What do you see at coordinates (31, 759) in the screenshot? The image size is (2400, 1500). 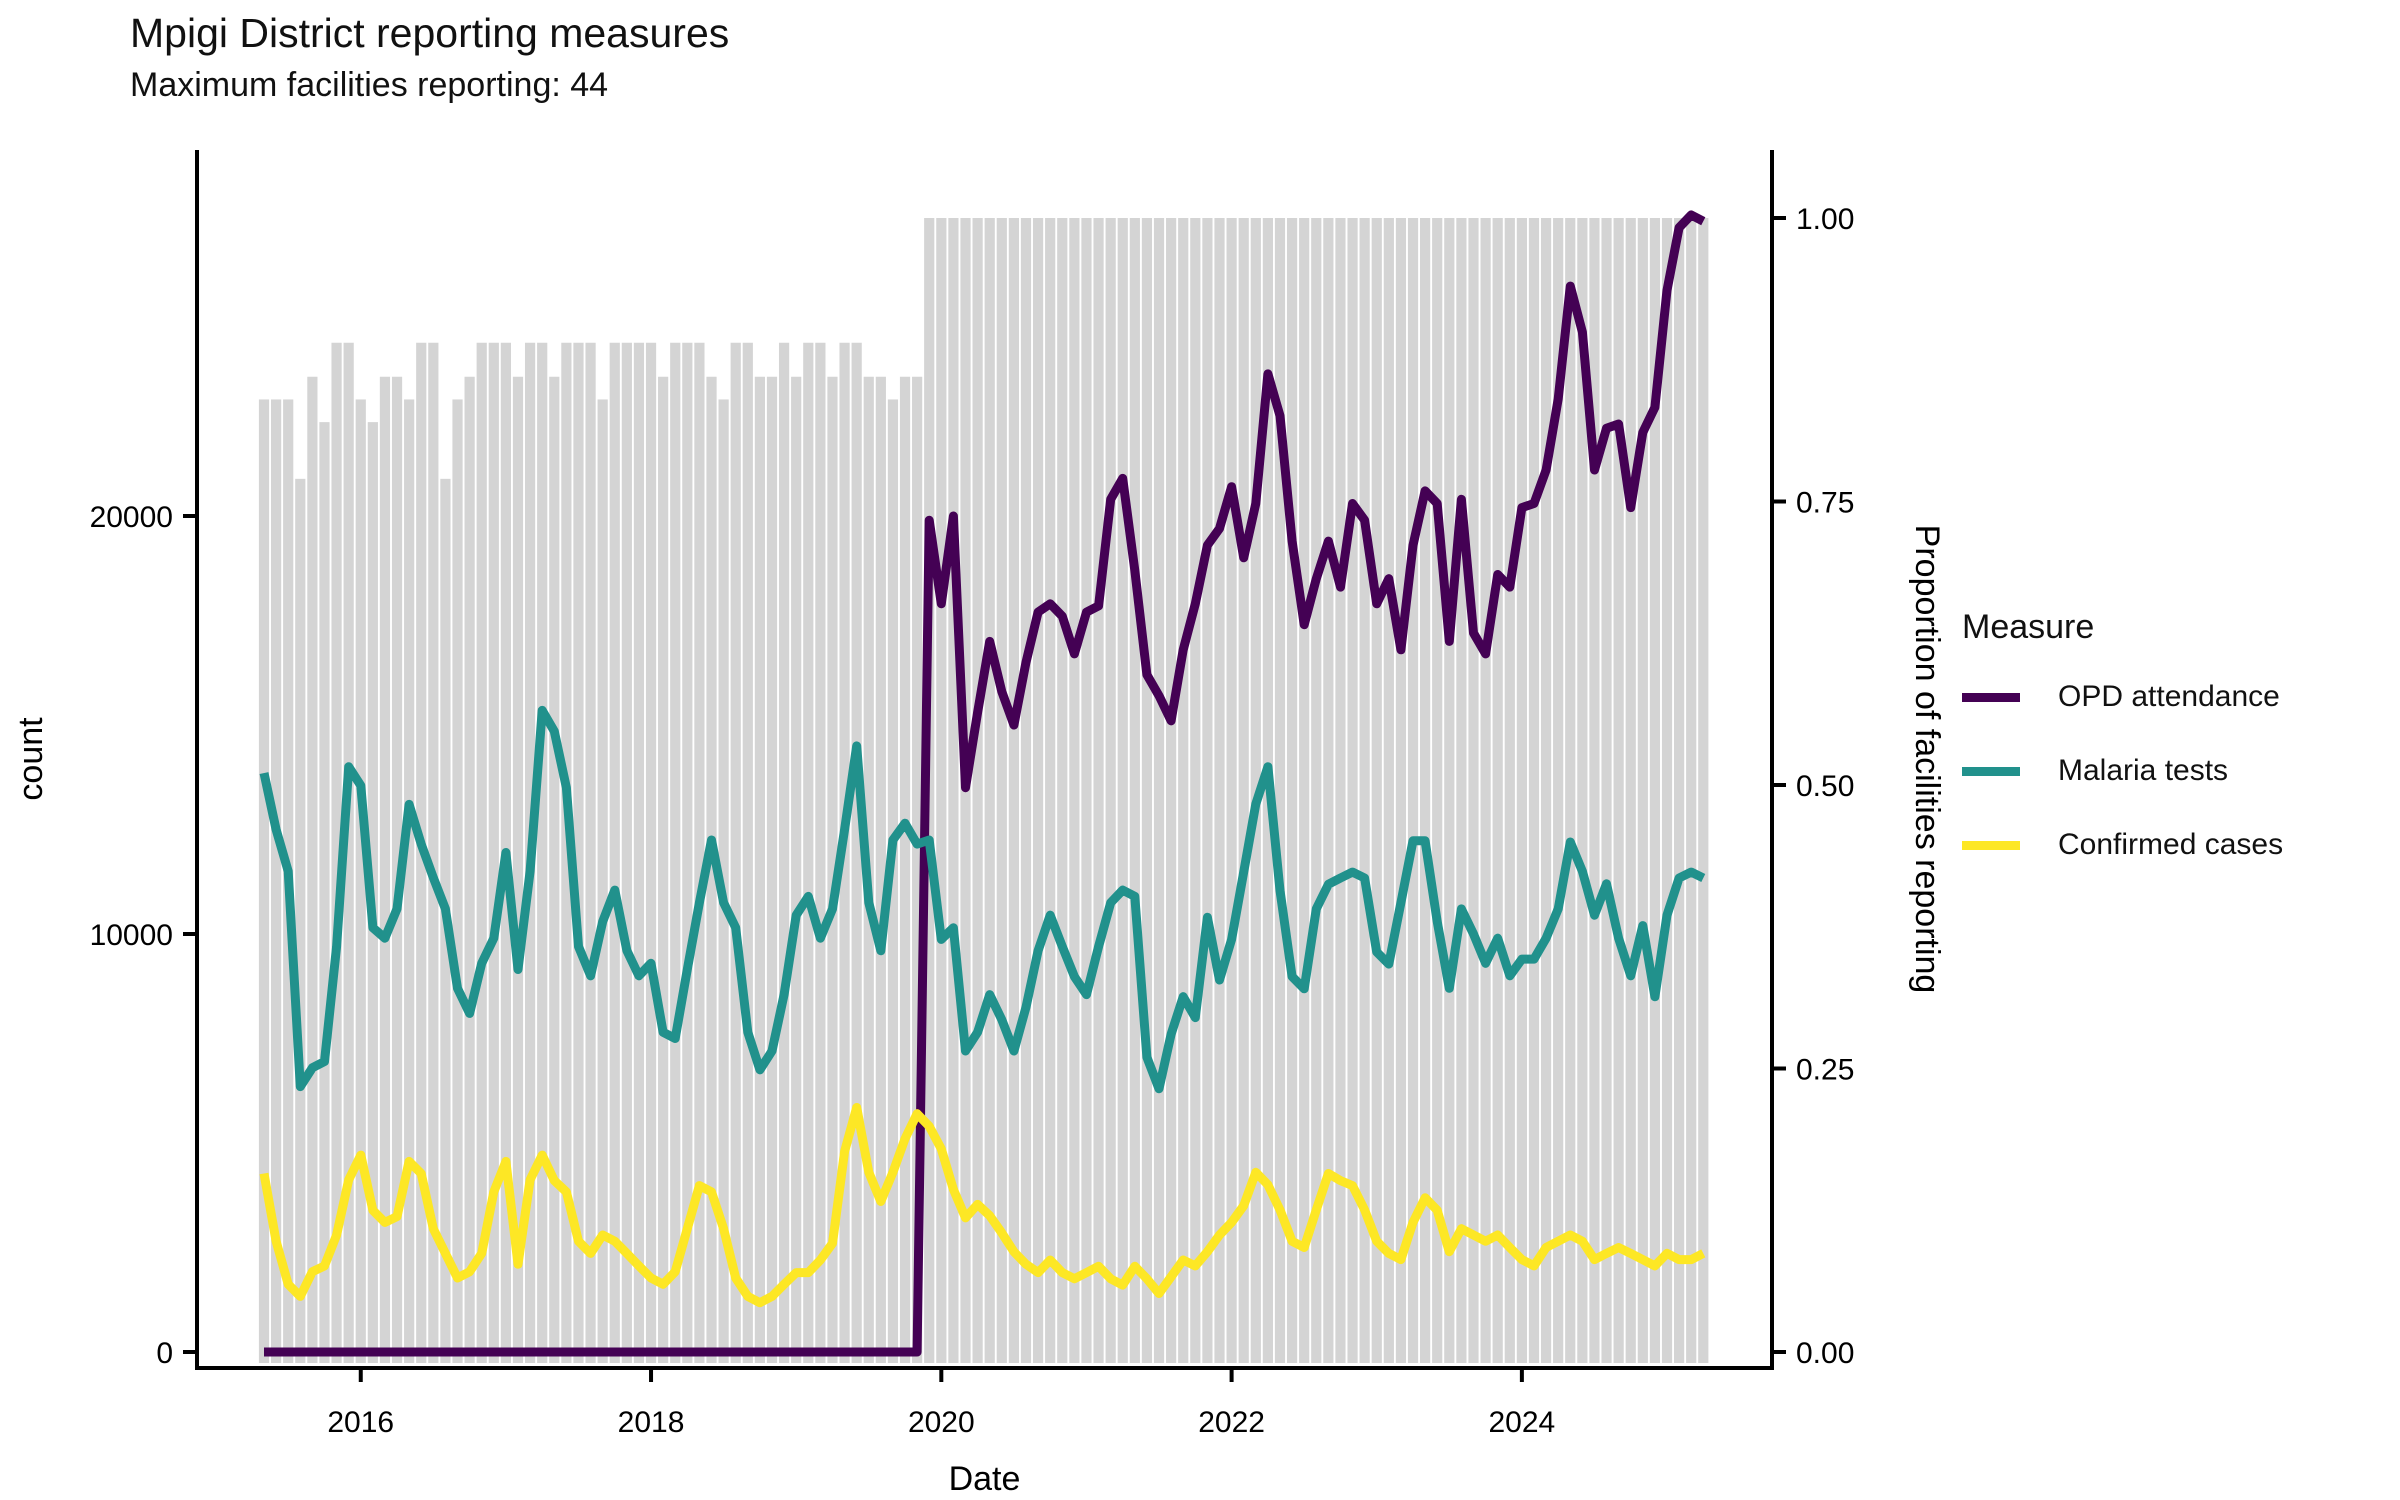 I see `y-left-axis-title: count` at bounding box center [31, 759].